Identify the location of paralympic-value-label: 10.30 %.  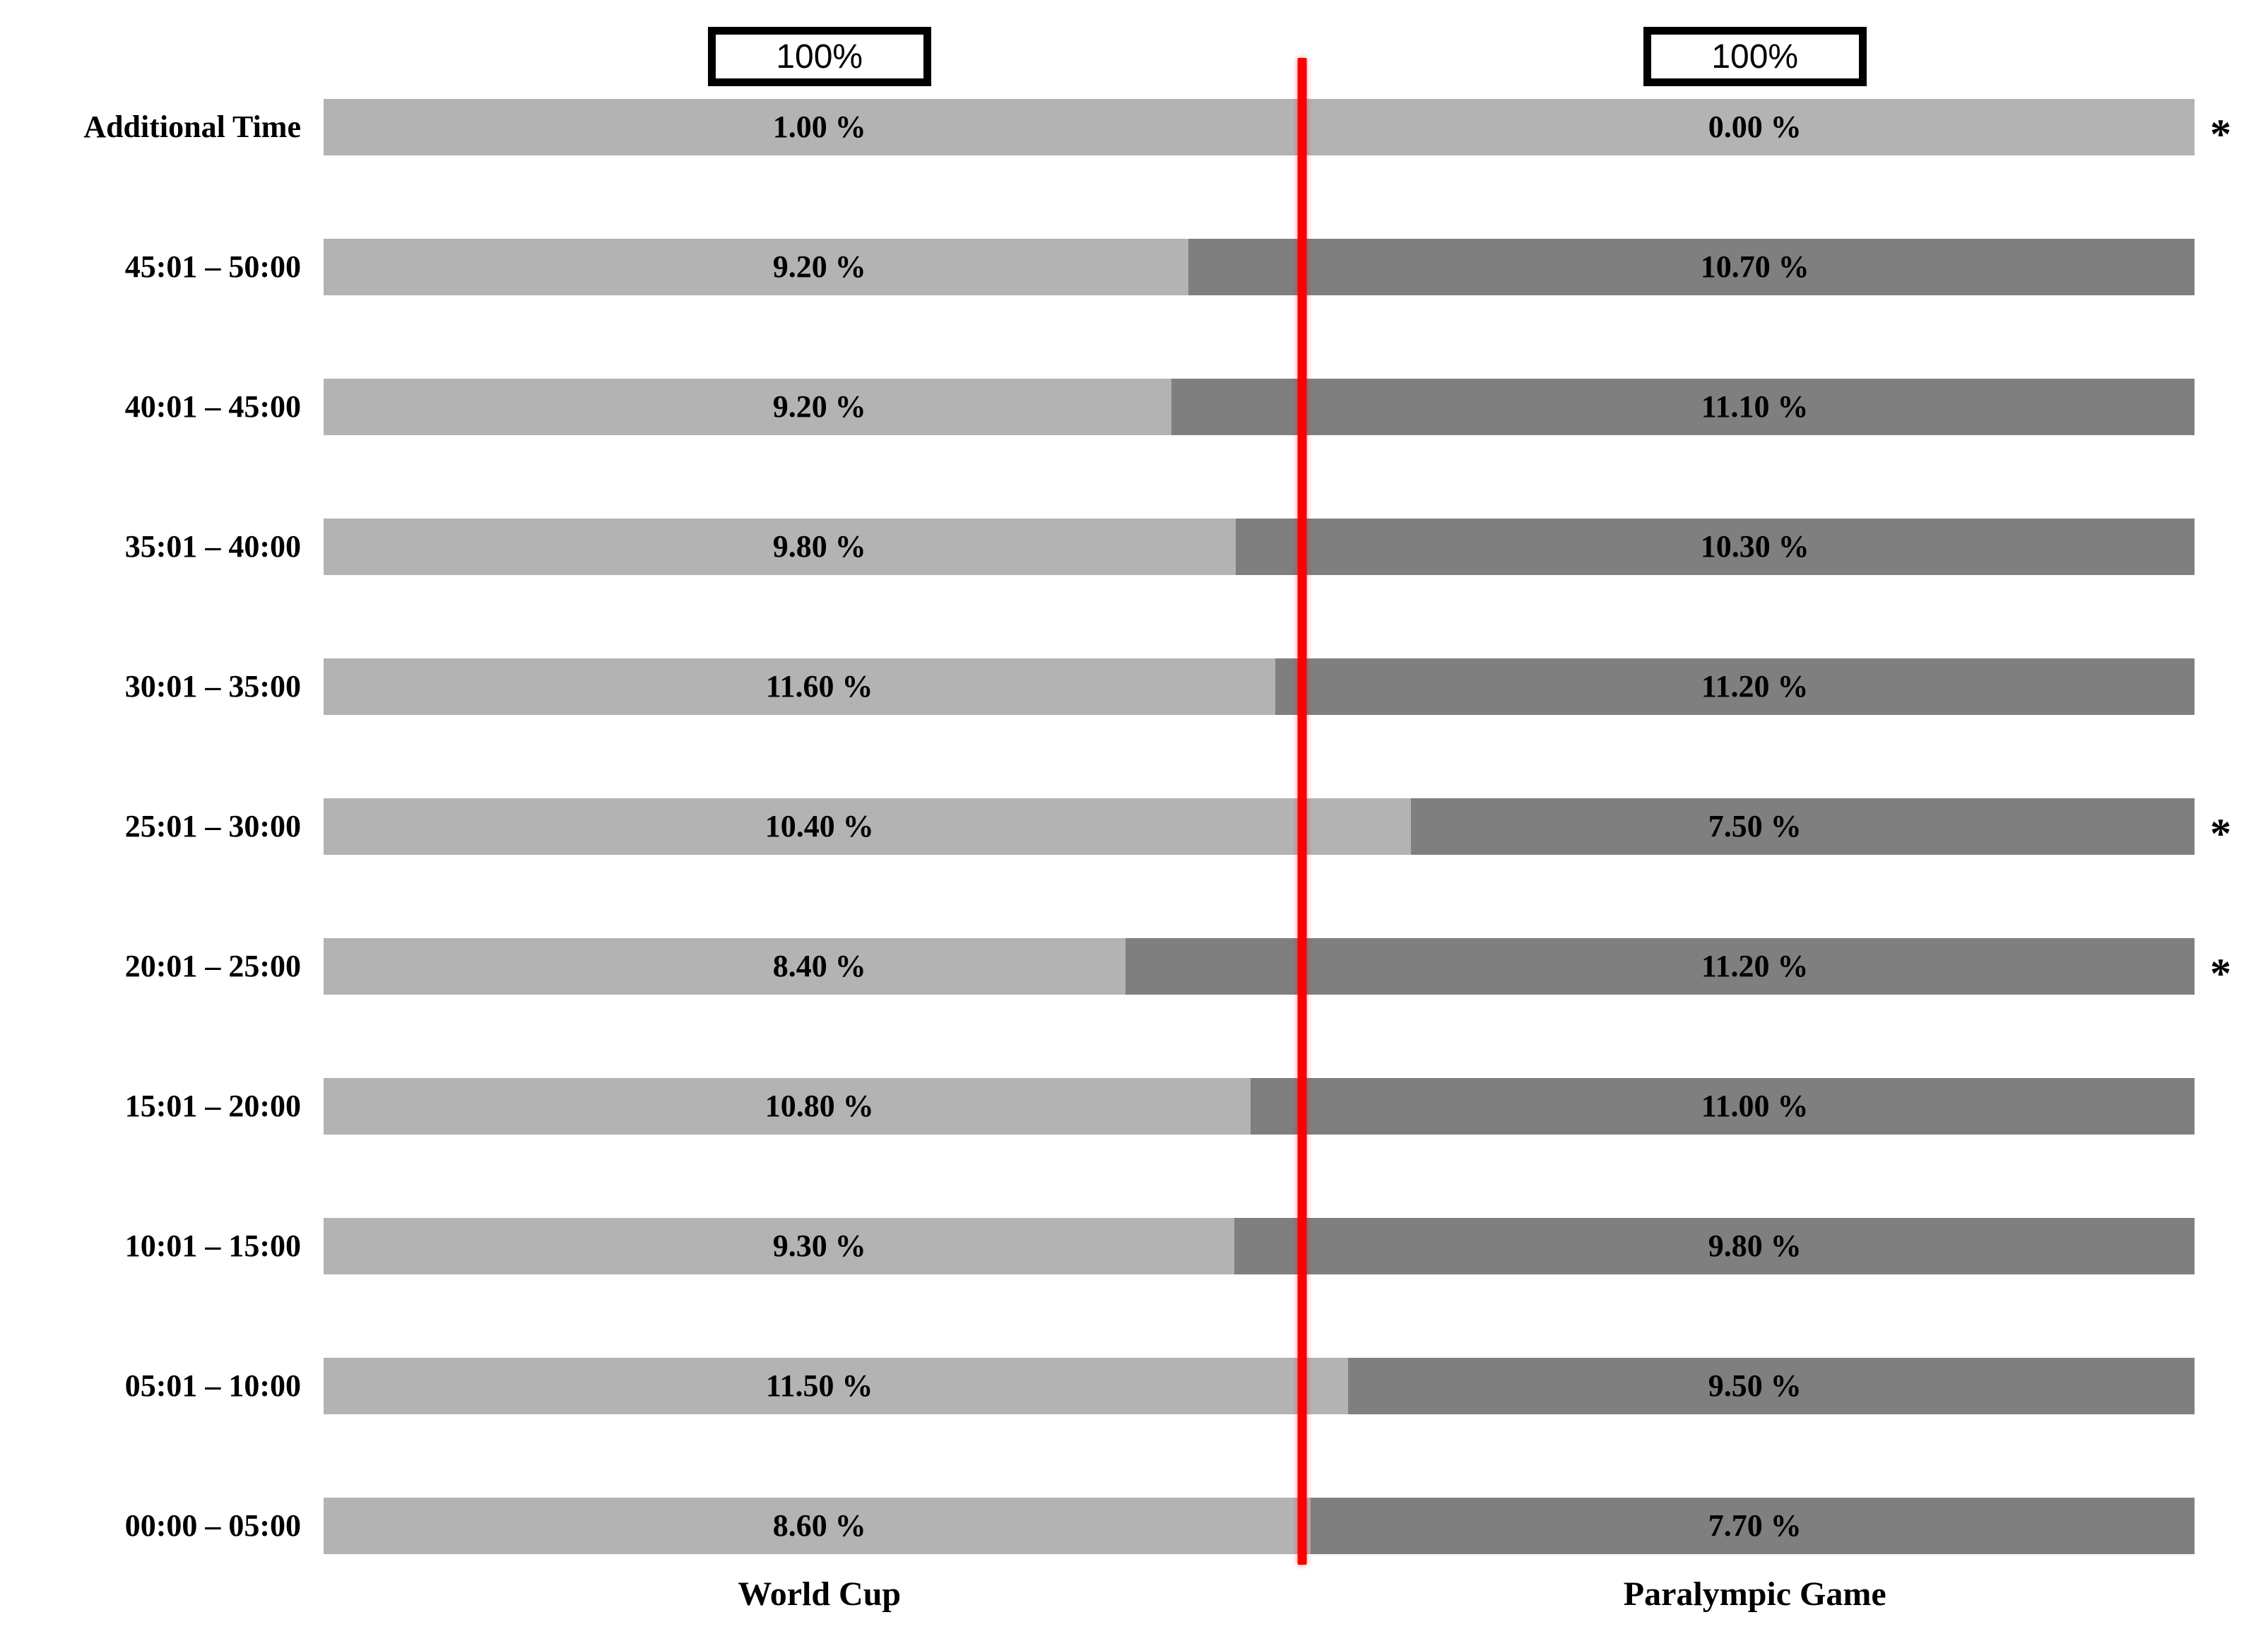
(1754, 546).